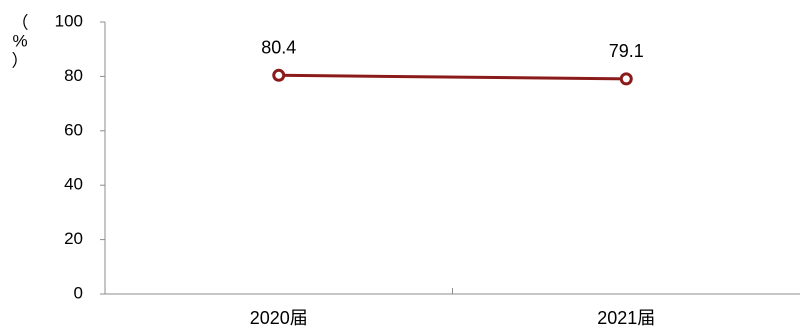 This screenshot has height=334, width=800. What do you see at coordinates (626, 51) in the screenshot?
I see `data-label: 79.1` at bounding box center [626, 51].